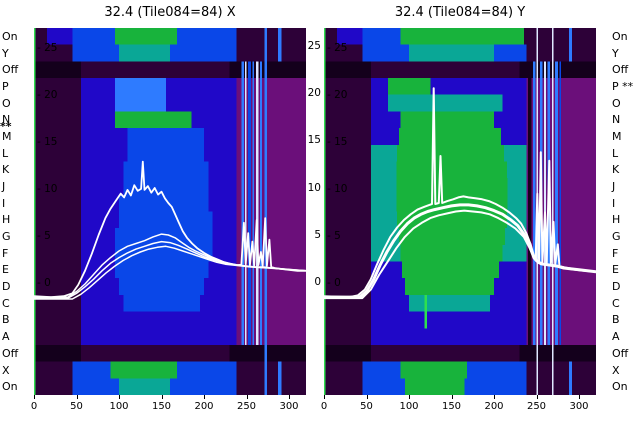 Image resolution: width=640 pixels, height=440 pixels. Describe the element at coordinates (337, 48) in the screenshot. I see `y-tick-label: - 25` at that location.